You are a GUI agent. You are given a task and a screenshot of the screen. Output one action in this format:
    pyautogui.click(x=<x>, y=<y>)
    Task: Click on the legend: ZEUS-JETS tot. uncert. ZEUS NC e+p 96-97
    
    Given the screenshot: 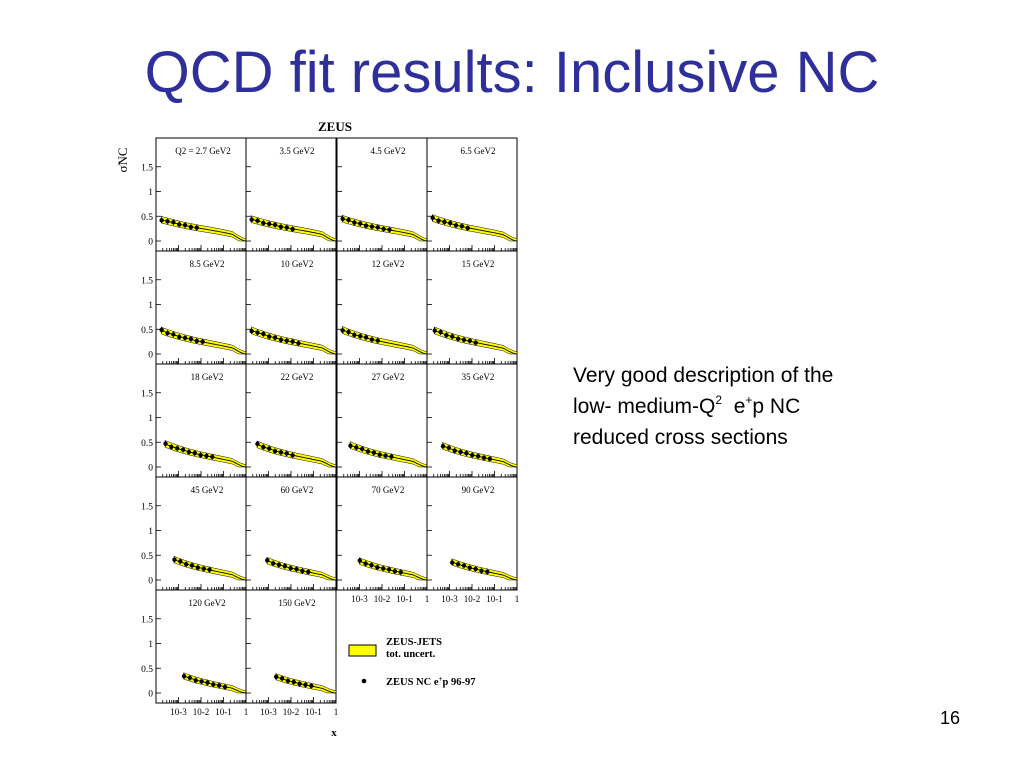 What is the action you would take?
    pyautogui.click(x=411, y=662)
    